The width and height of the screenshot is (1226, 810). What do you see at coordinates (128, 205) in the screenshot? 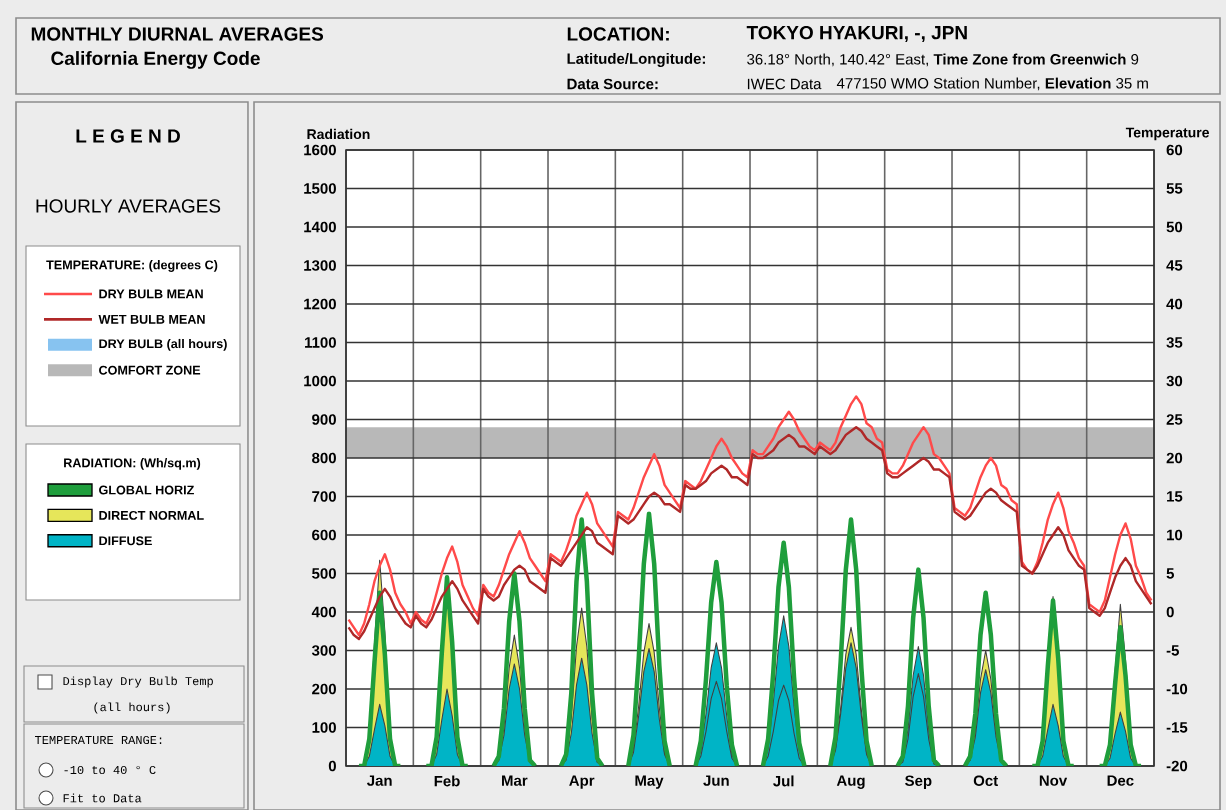
I see `text: HOURLY AVERAGES` at bounding box center [128, 205].